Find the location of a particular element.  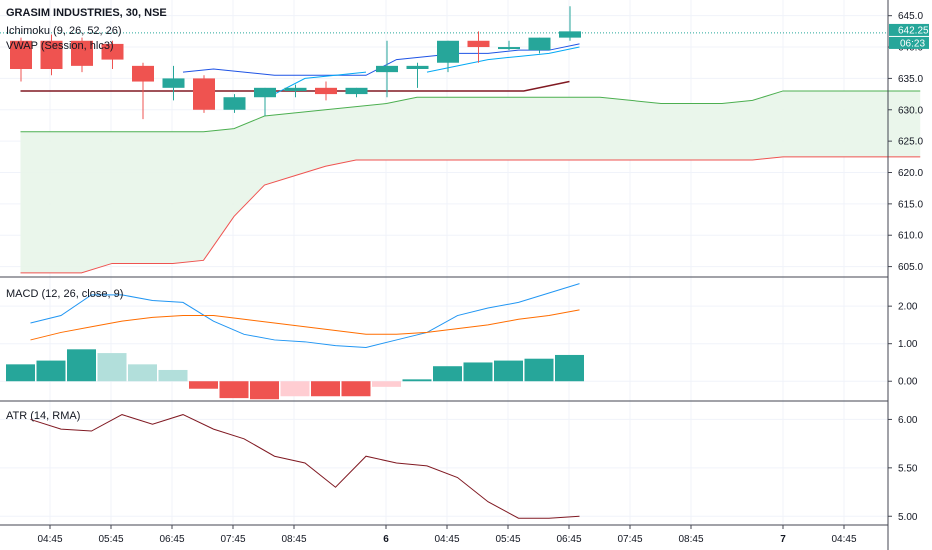

time-label-11: 7 is located at coordinates (783, 539).